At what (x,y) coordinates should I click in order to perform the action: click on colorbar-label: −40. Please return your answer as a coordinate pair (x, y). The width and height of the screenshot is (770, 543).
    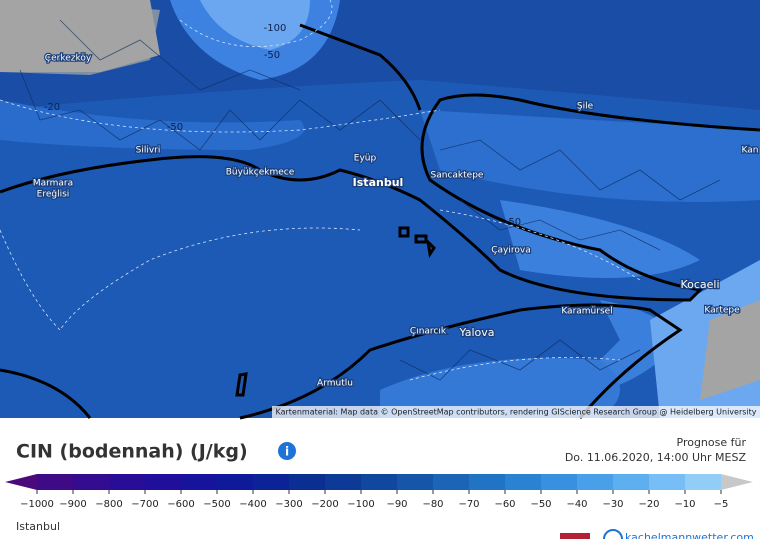
    Looking at the image, I should click on (576, 504).